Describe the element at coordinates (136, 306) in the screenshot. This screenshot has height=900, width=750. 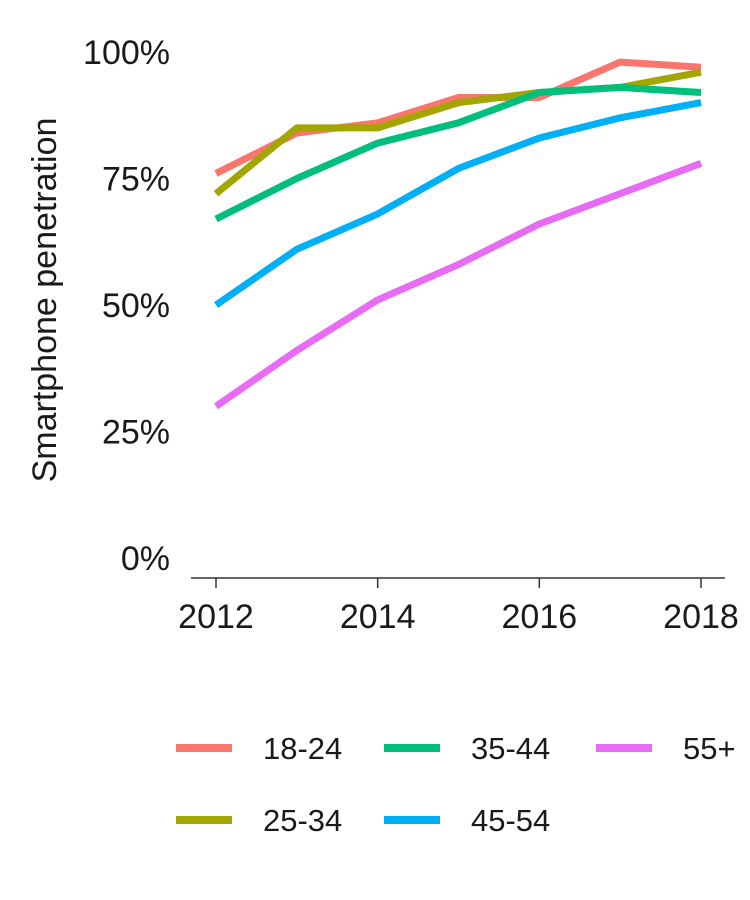
I see `y-tick-label: 50%` at that location.